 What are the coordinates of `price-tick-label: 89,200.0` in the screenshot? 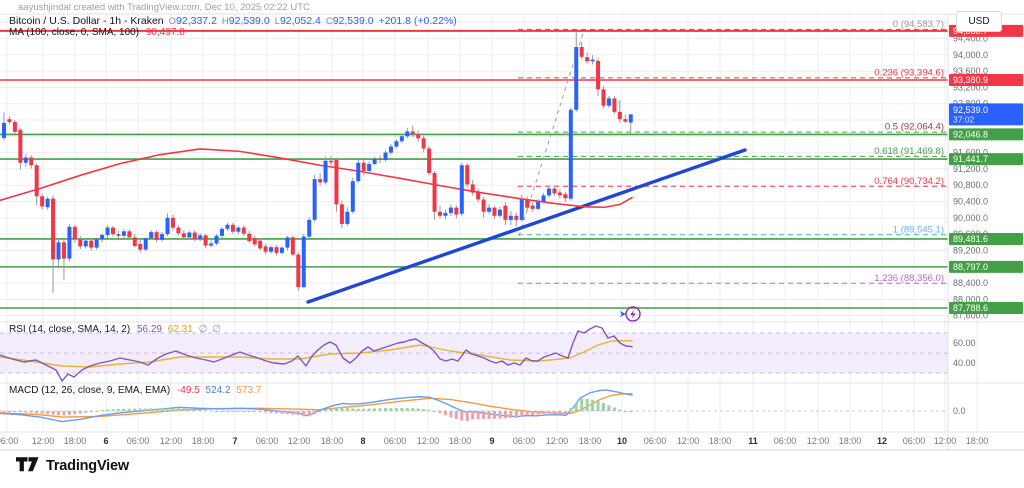 It's located at (970, 250).